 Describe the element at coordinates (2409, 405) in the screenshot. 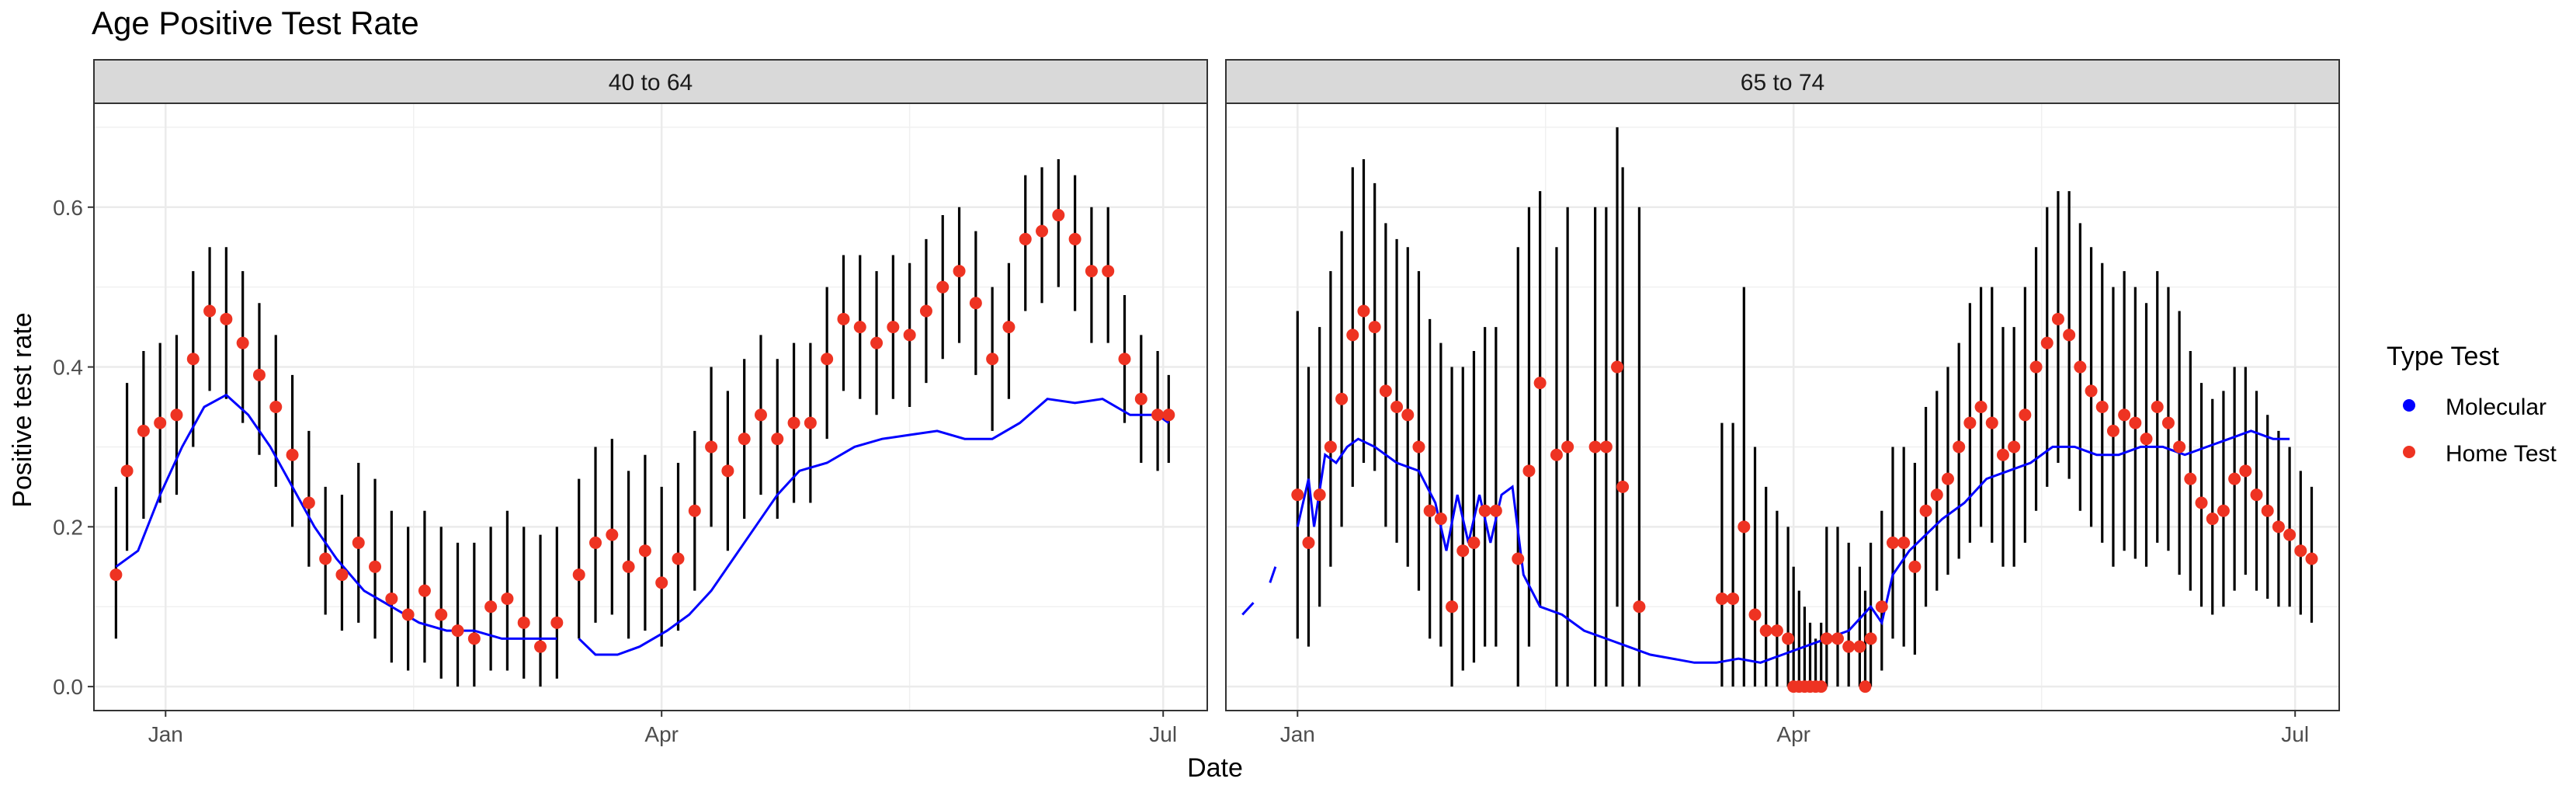

I see `legend-key-molecular` at that location.